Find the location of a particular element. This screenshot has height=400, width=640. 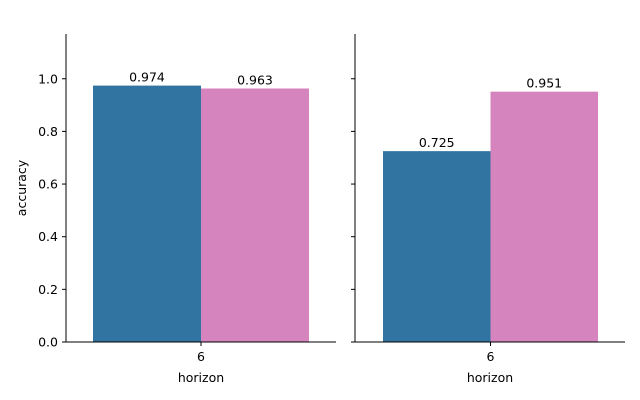

y-tick-label: 0.8 is located at coordinates (48, 131).